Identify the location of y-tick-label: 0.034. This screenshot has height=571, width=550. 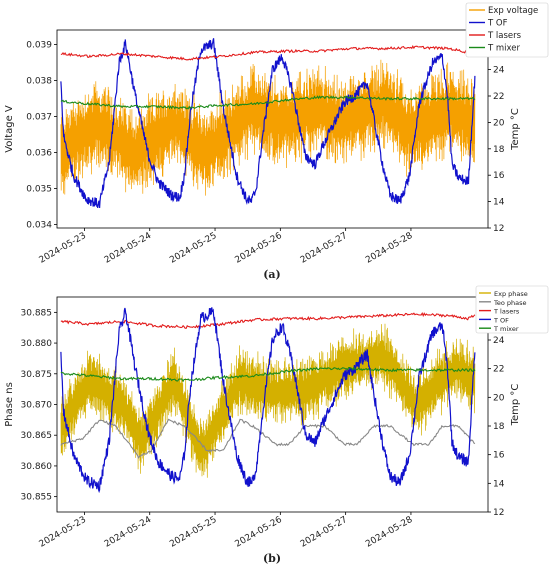
(39, 225).